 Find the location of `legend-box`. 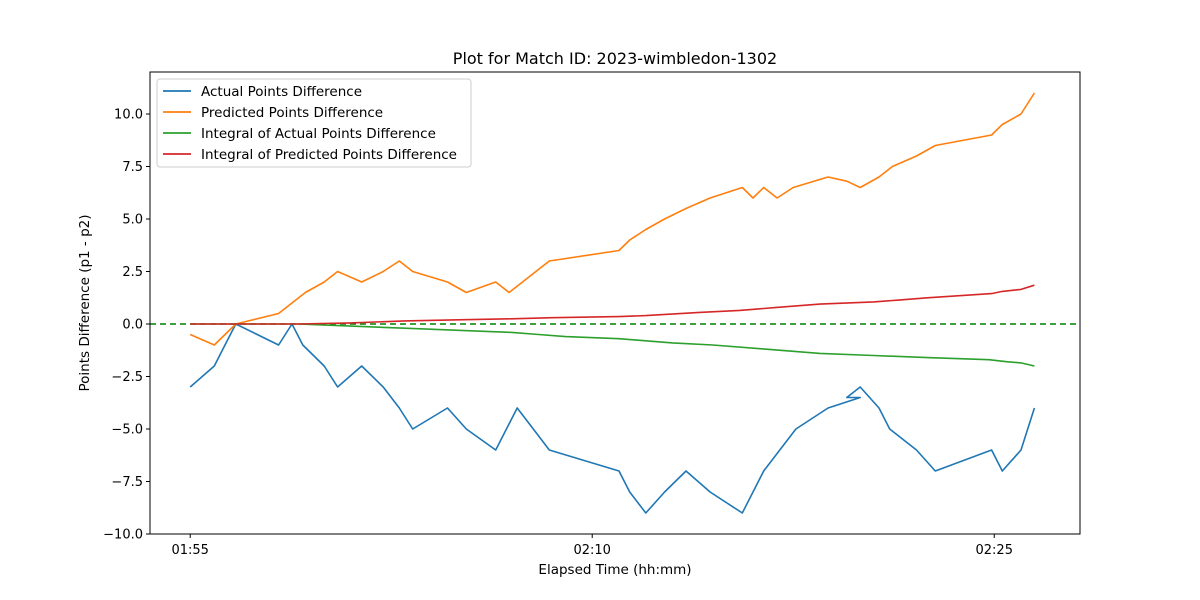

legend-box is located at coordinates (314, 123).